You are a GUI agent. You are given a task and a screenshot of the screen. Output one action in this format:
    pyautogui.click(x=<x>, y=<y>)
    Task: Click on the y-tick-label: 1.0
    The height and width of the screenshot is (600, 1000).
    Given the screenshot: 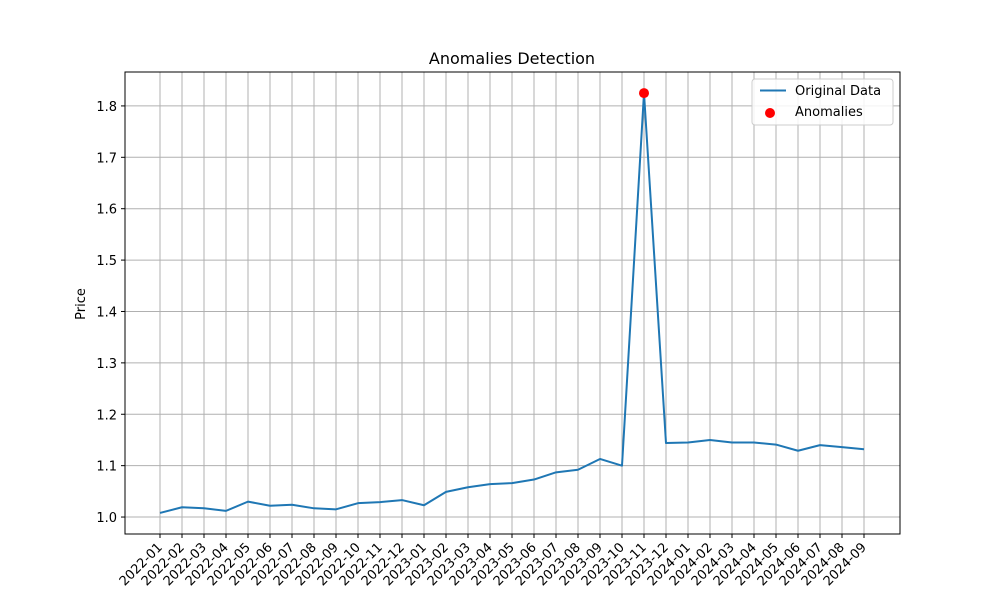 What is the action you would take?
    pyautogui.click(x=106, y=518)
    